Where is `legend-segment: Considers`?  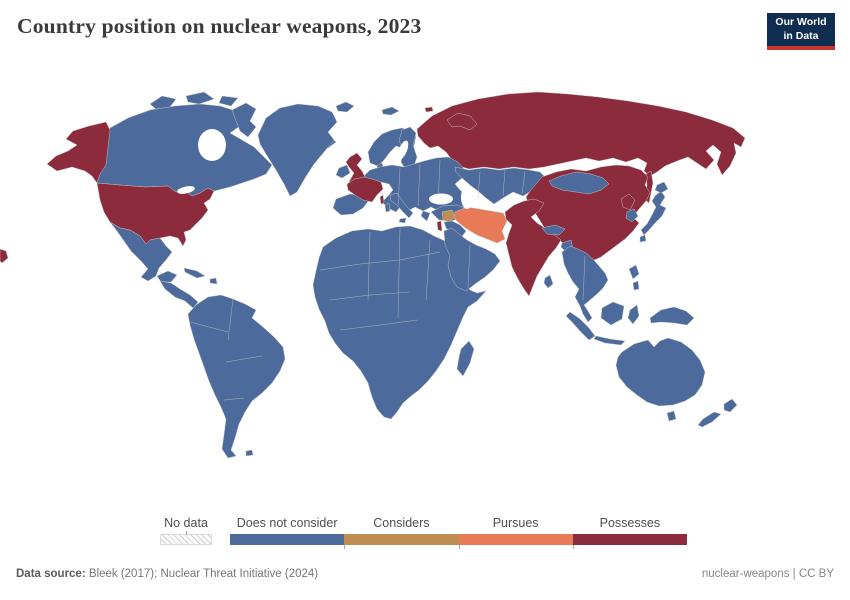 legend-segment: Considers is located at coordinates (401, 532).